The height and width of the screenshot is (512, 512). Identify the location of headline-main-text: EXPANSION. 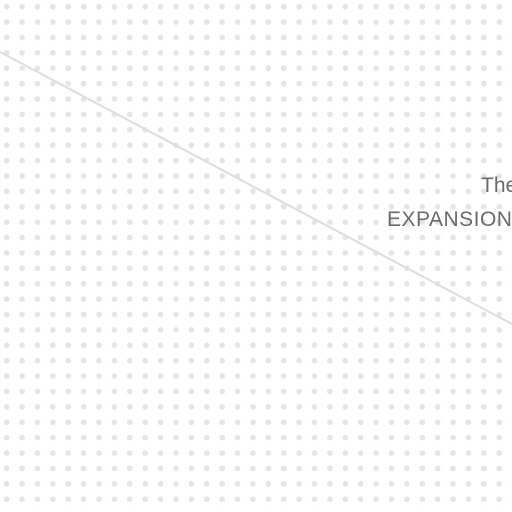
(449, 219).